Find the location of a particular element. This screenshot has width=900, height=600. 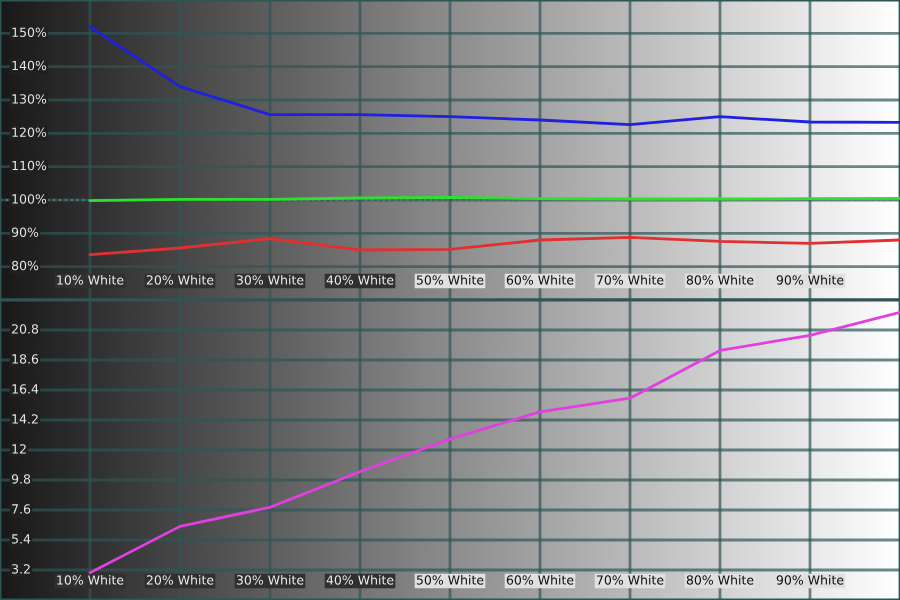

line-series is located at coordinates (494, 246).